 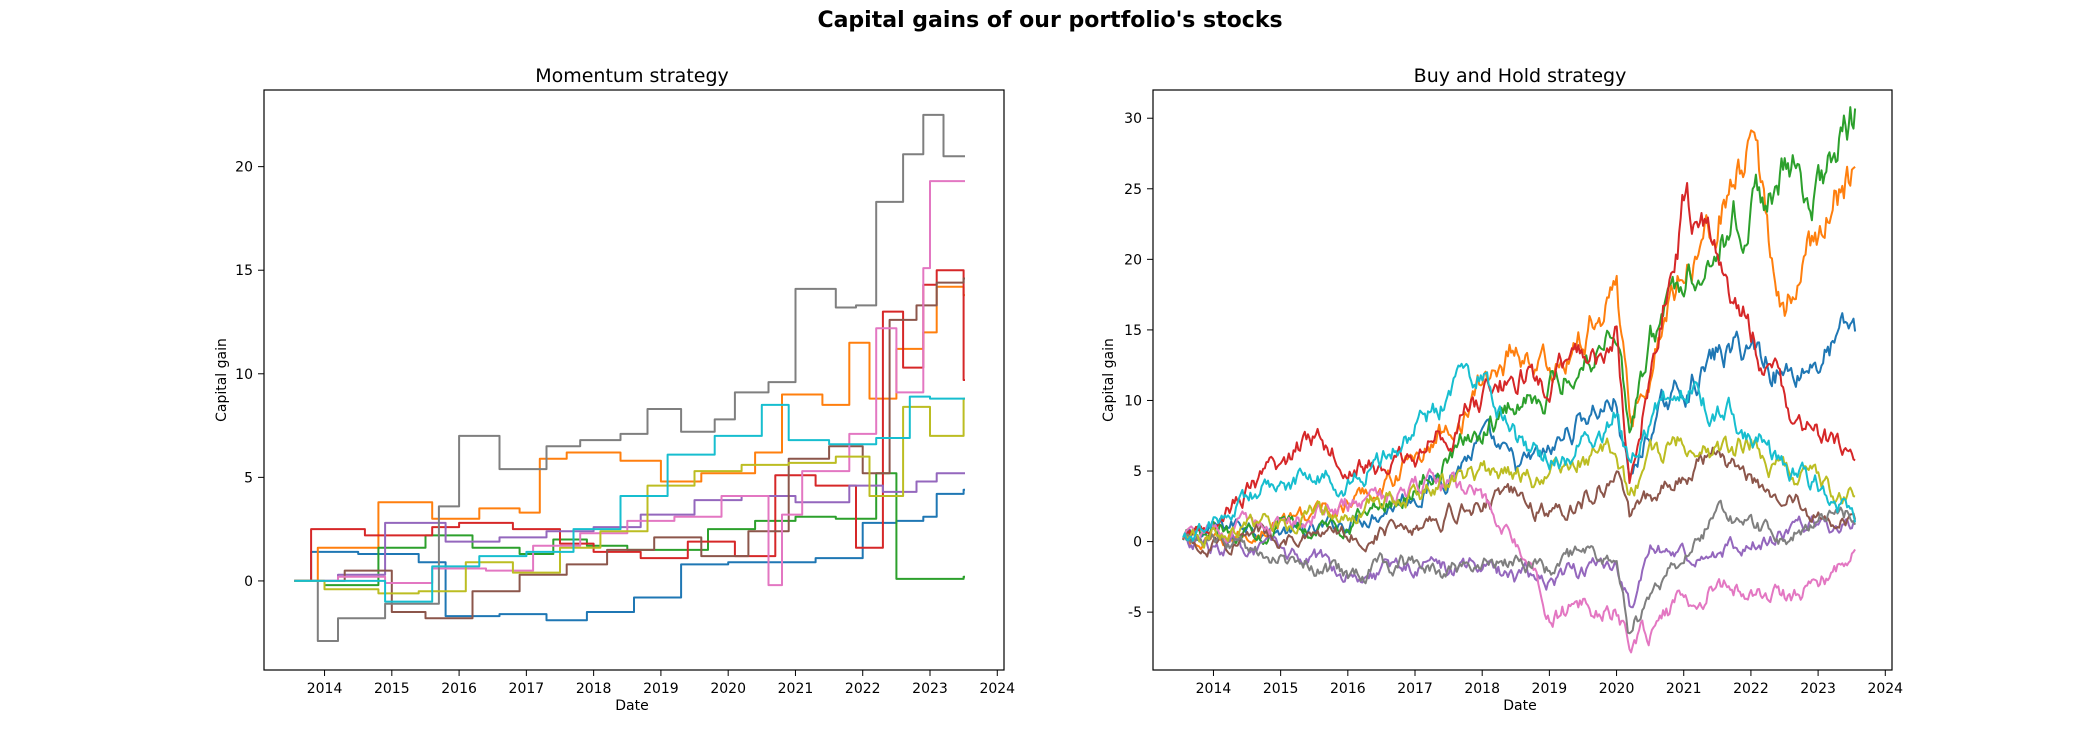 I want to click on momentum-y-axis-label: Capital gain, so click(x=222, y=380).